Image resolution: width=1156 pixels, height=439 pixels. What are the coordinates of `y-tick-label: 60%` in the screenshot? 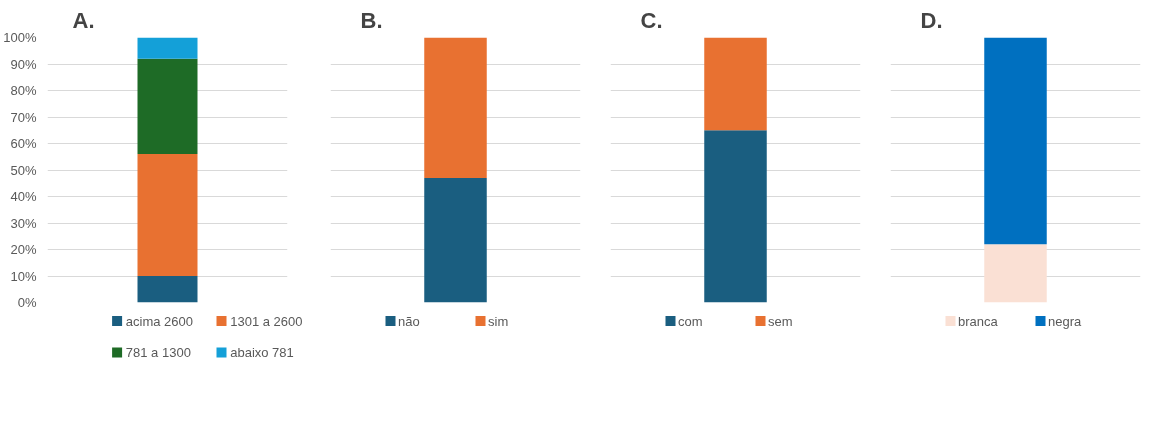 It's located at (23, 143).